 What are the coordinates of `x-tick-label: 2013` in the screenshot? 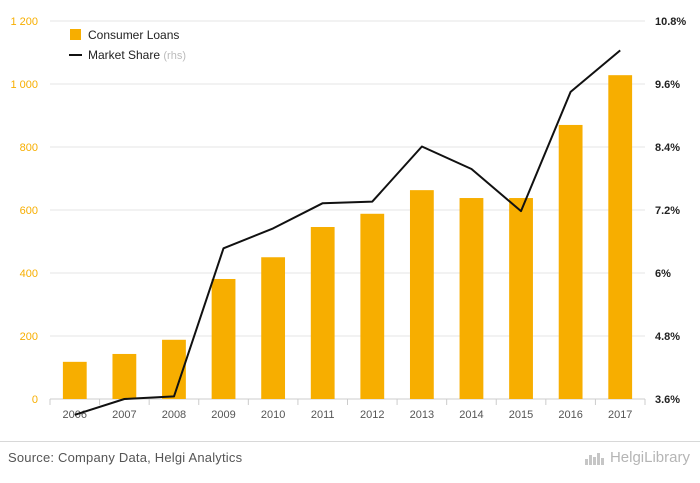 It's located at (422, 415).